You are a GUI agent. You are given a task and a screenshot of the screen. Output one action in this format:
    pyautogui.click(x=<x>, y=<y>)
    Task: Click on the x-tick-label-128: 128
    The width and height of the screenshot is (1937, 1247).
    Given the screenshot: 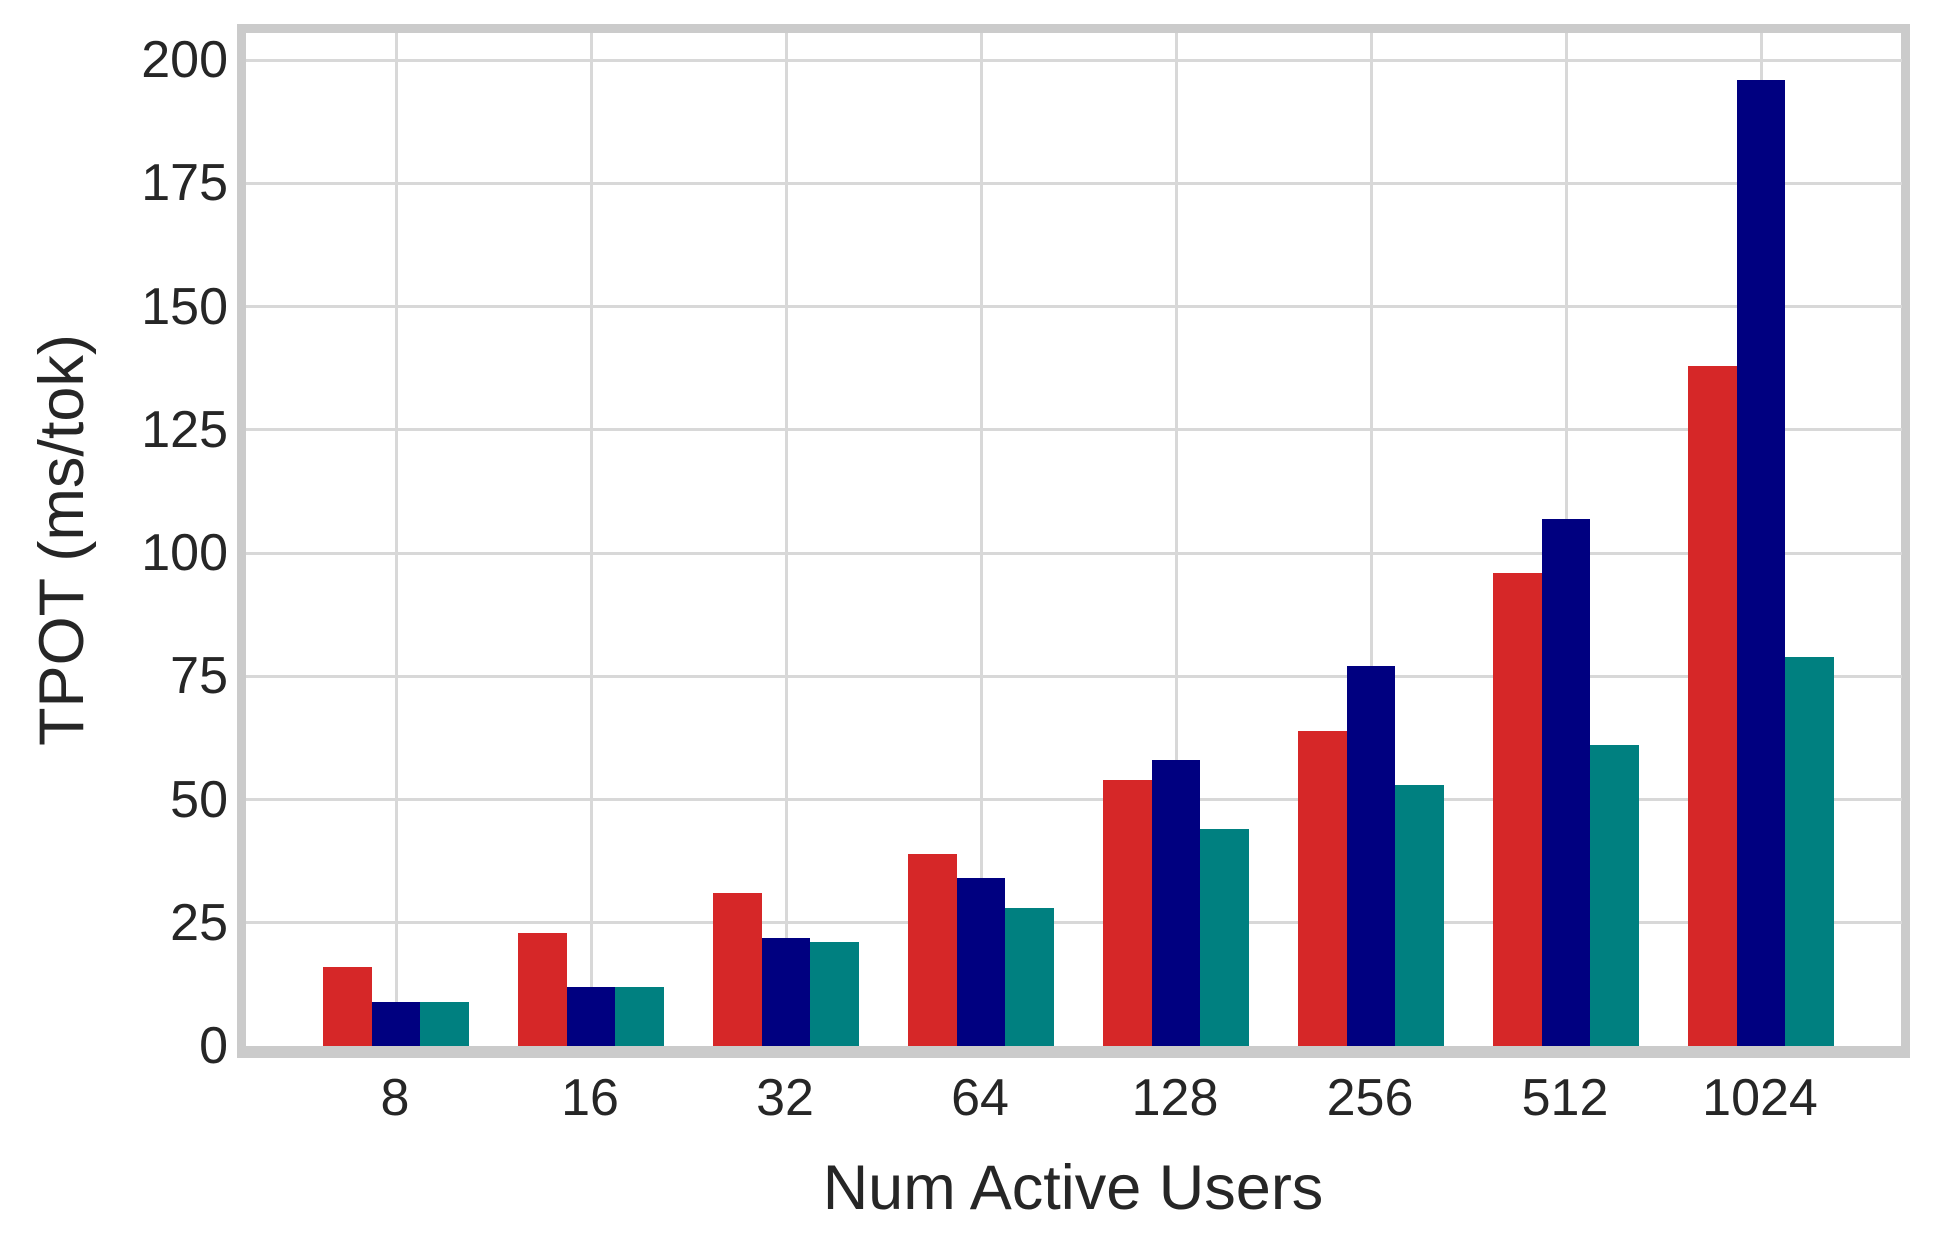 What is the action you would take?
    pyautogui.click(x=1175, y=1098)
    